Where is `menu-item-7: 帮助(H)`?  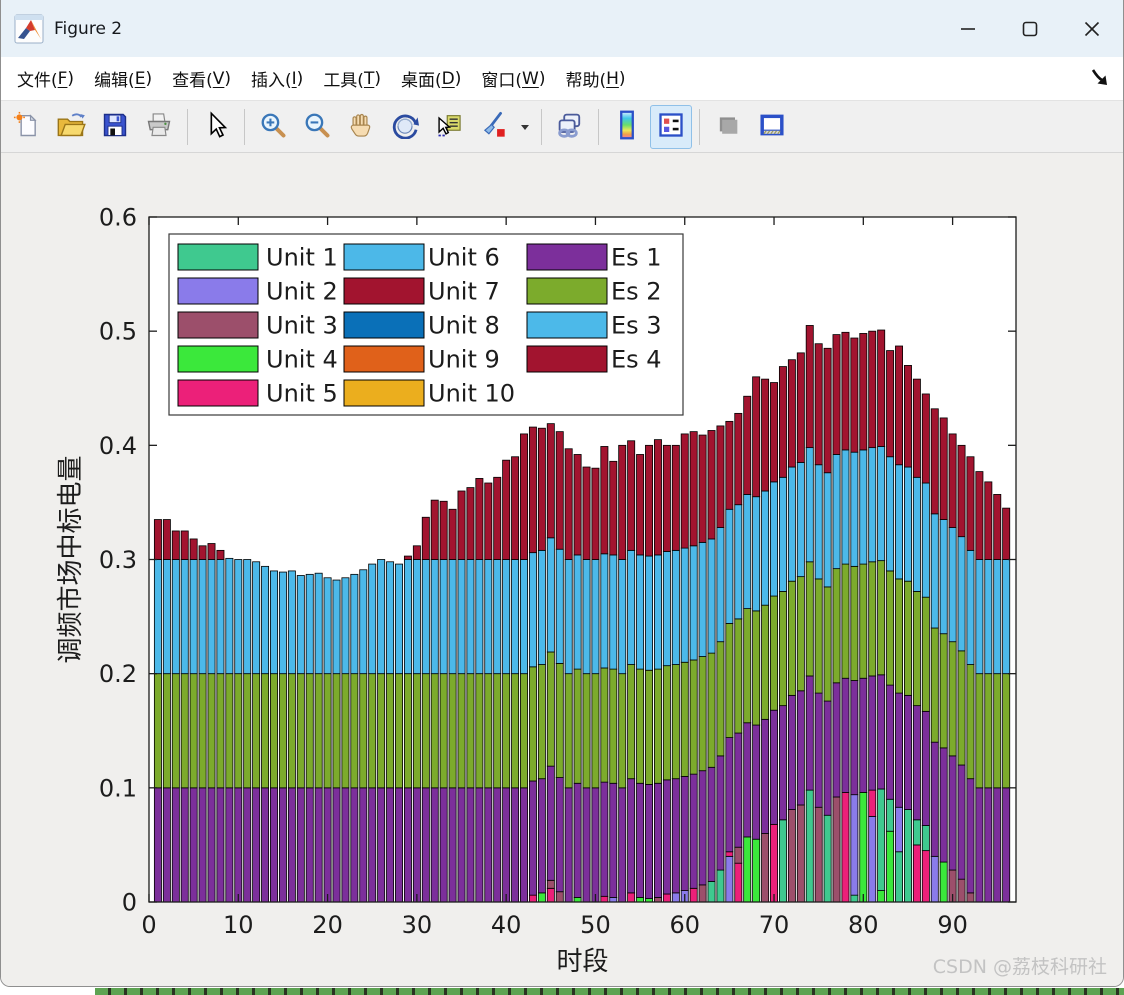
menu-item-7: 帮助(H) is located at coordinates (595, 80).